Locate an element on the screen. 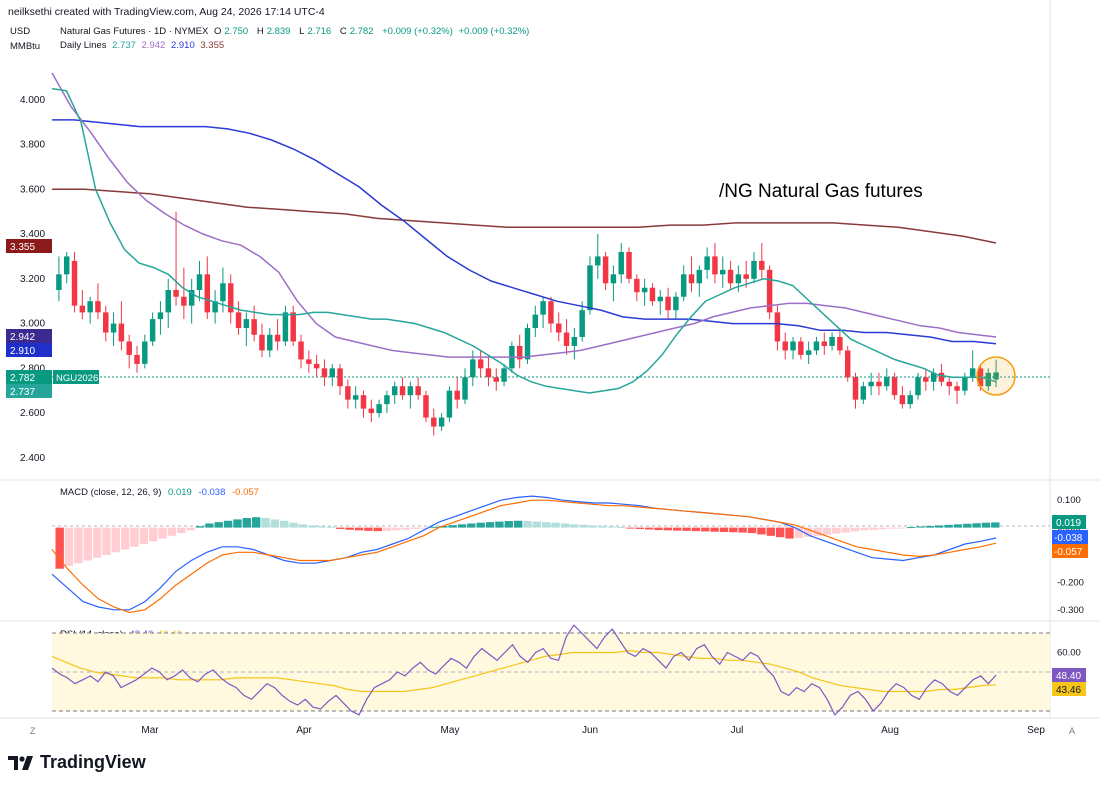 Image resolution: width=1100 pixels, height=786 pixels. badge-macd-line: -0.038 is located at coordinates (1070, 537).